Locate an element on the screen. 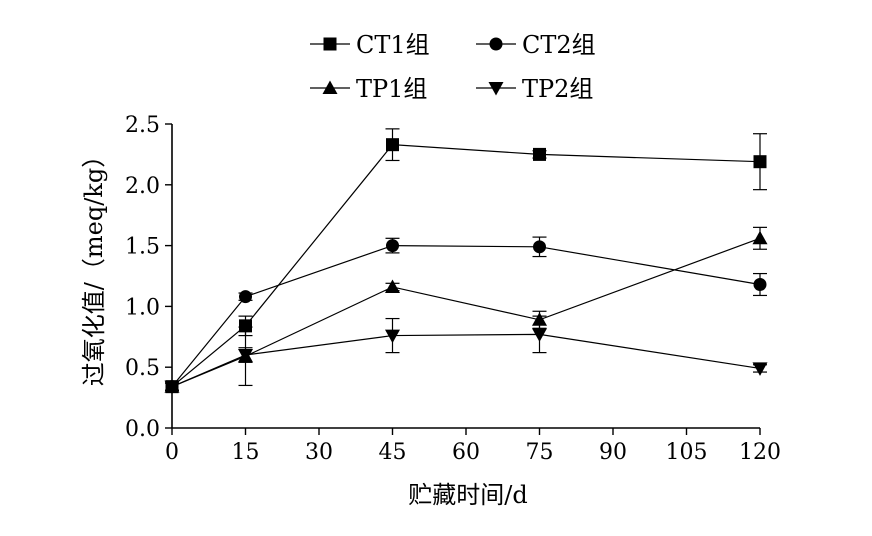  legend-item: CT1组 is located at coordinates (370, 45).